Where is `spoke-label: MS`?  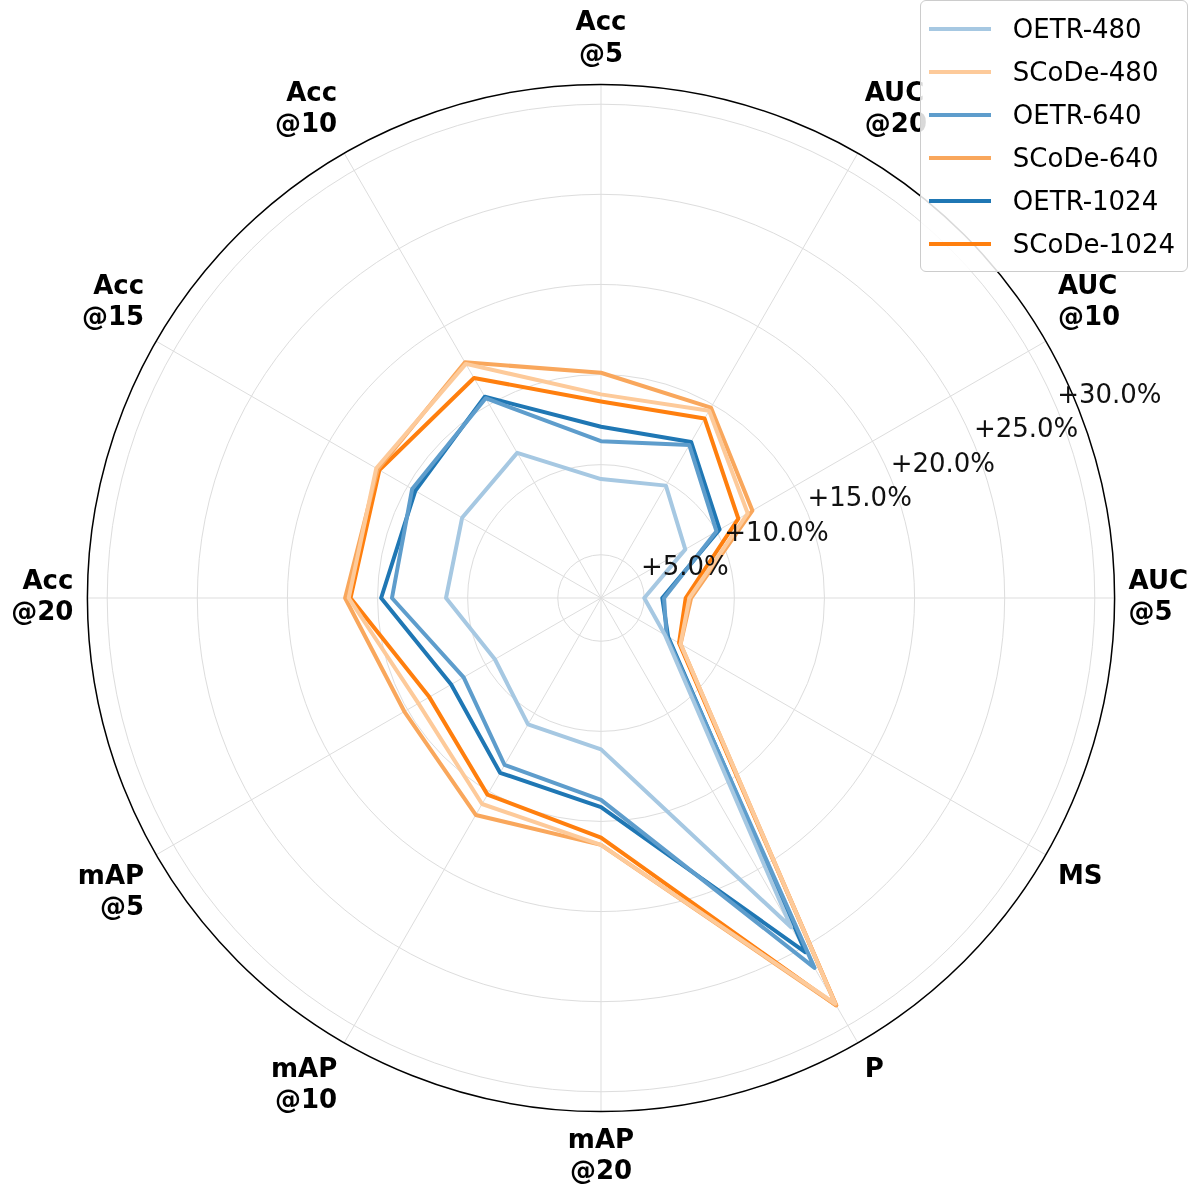 spoke-label: MS is located at coordinates (1080, 875).